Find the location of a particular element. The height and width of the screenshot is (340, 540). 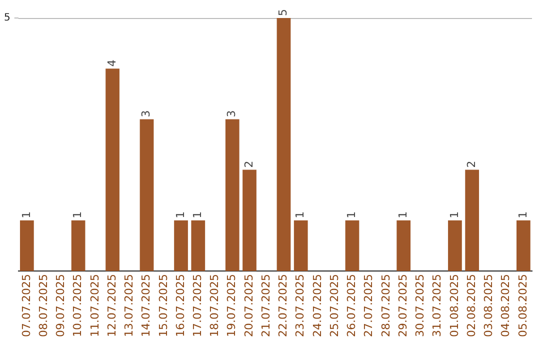

x-tick-label: 08.07.2025 is located at coordinates (43, 306).